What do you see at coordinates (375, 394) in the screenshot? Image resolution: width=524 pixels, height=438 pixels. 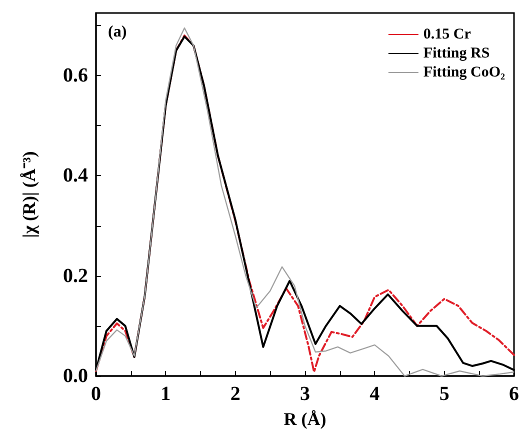 I see `x-tick-label: 4` at bounding box center [375, 394].